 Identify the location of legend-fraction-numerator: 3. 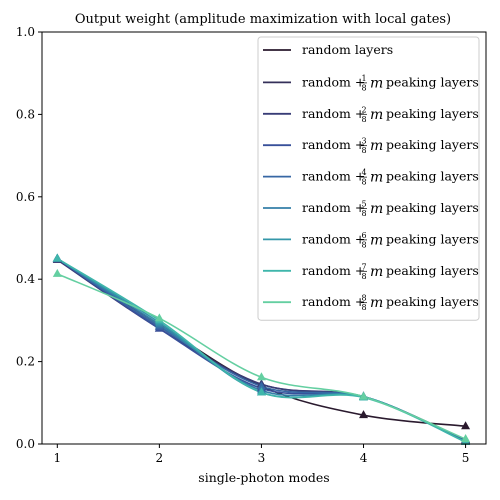
(363, 141).